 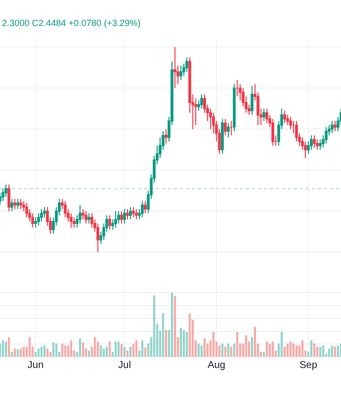 What do you see at coordinates (124, 365) in the screenshot?
I see `x-tick-label: Jul` at bounding box center [124, 365].